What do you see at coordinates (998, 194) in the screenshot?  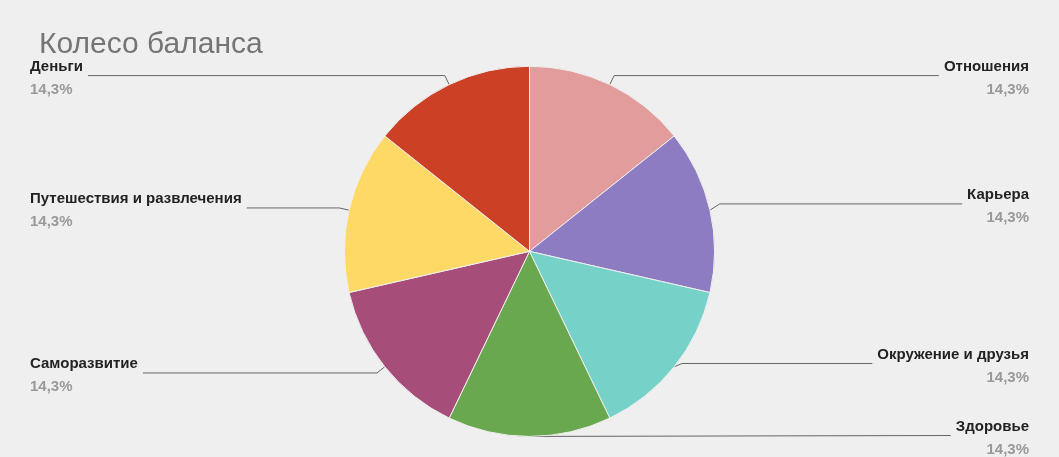 I see `slice-label: Карьера` at bounding box center [998, 194].